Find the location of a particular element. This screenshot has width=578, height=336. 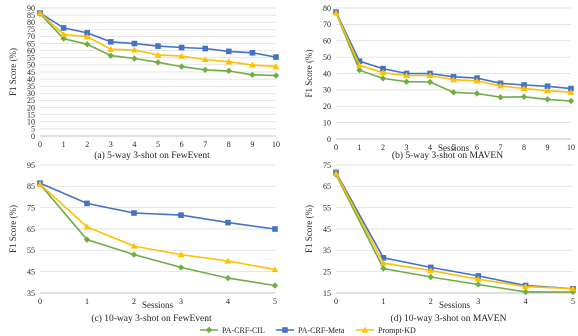

y-tick-label: 45 is located at coordinates (327, 229).